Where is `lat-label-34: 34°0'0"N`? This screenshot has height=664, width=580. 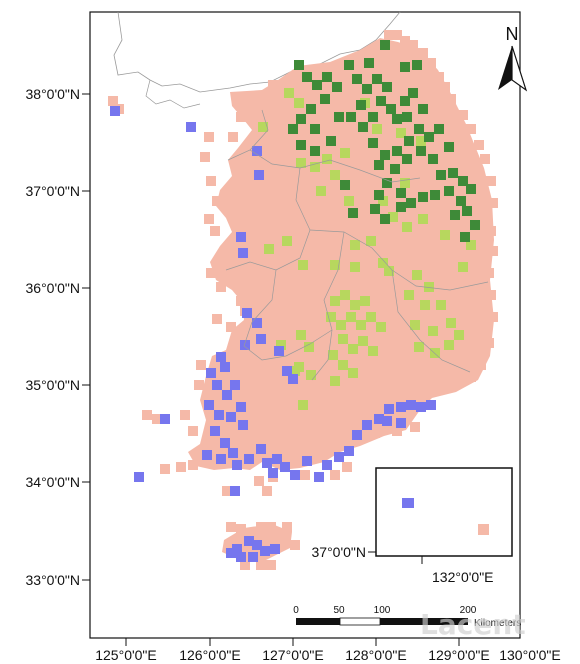
lat-label-34: 34°0'0"N is located at coordinates (53, 482).